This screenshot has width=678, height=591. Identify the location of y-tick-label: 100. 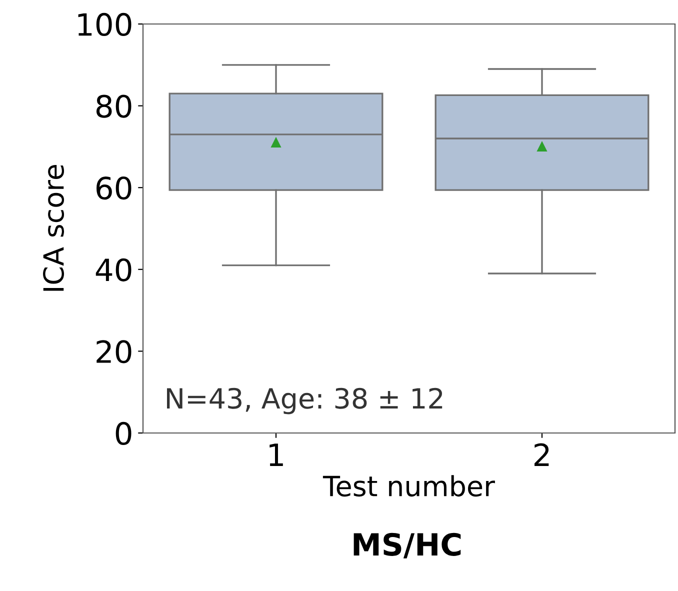
(105, 24).